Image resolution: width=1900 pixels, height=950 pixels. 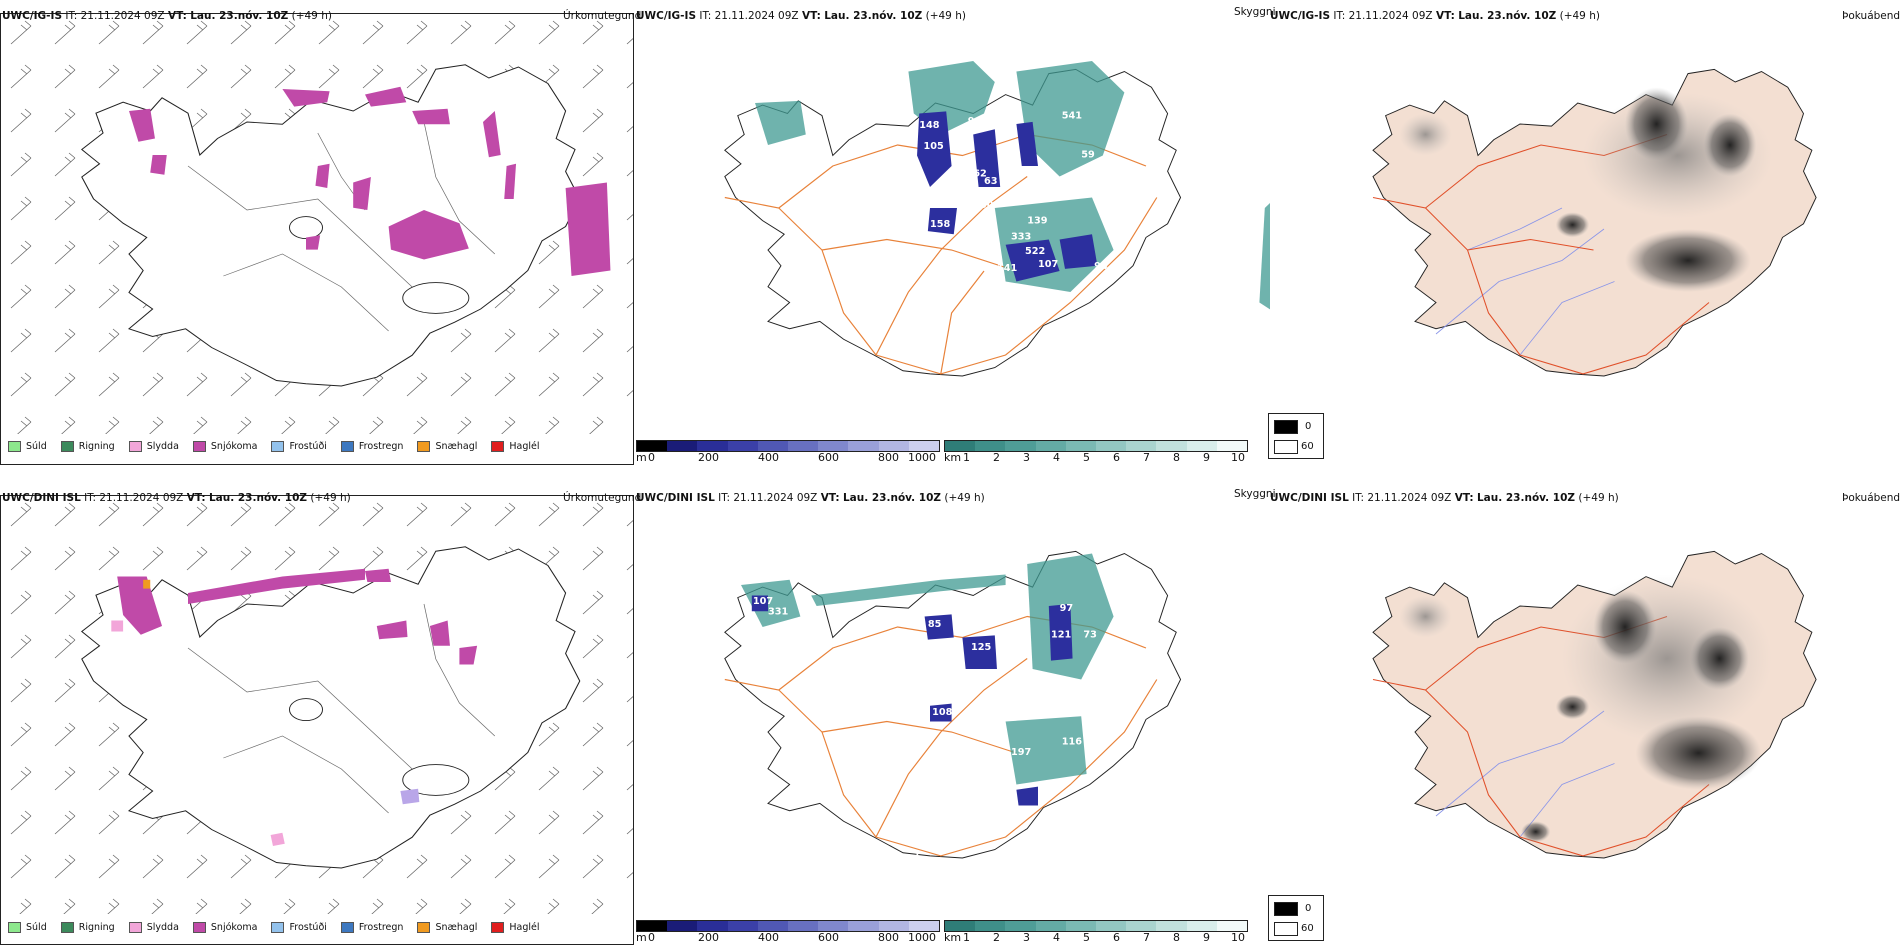 I want to click on legend-item-haglel: Haglél, so click(x=515, y=927).